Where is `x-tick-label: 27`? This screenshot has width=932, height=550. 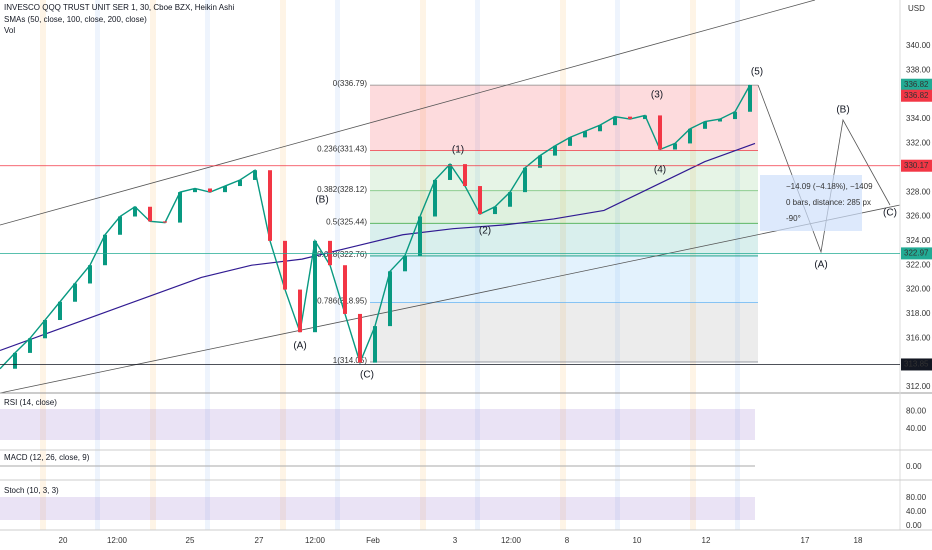 x-tick-label: 27 is located at coordinates (259, 540).